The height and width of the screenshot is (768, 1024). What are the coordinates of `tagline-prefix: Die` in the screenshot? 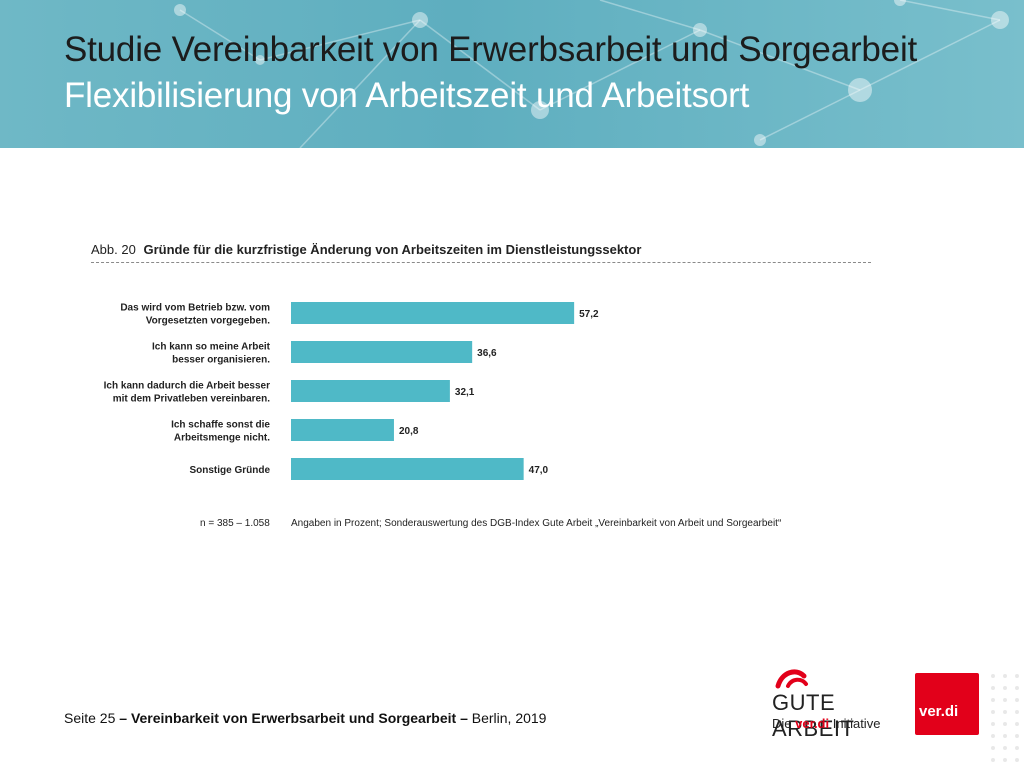 It's located at (782, 723).